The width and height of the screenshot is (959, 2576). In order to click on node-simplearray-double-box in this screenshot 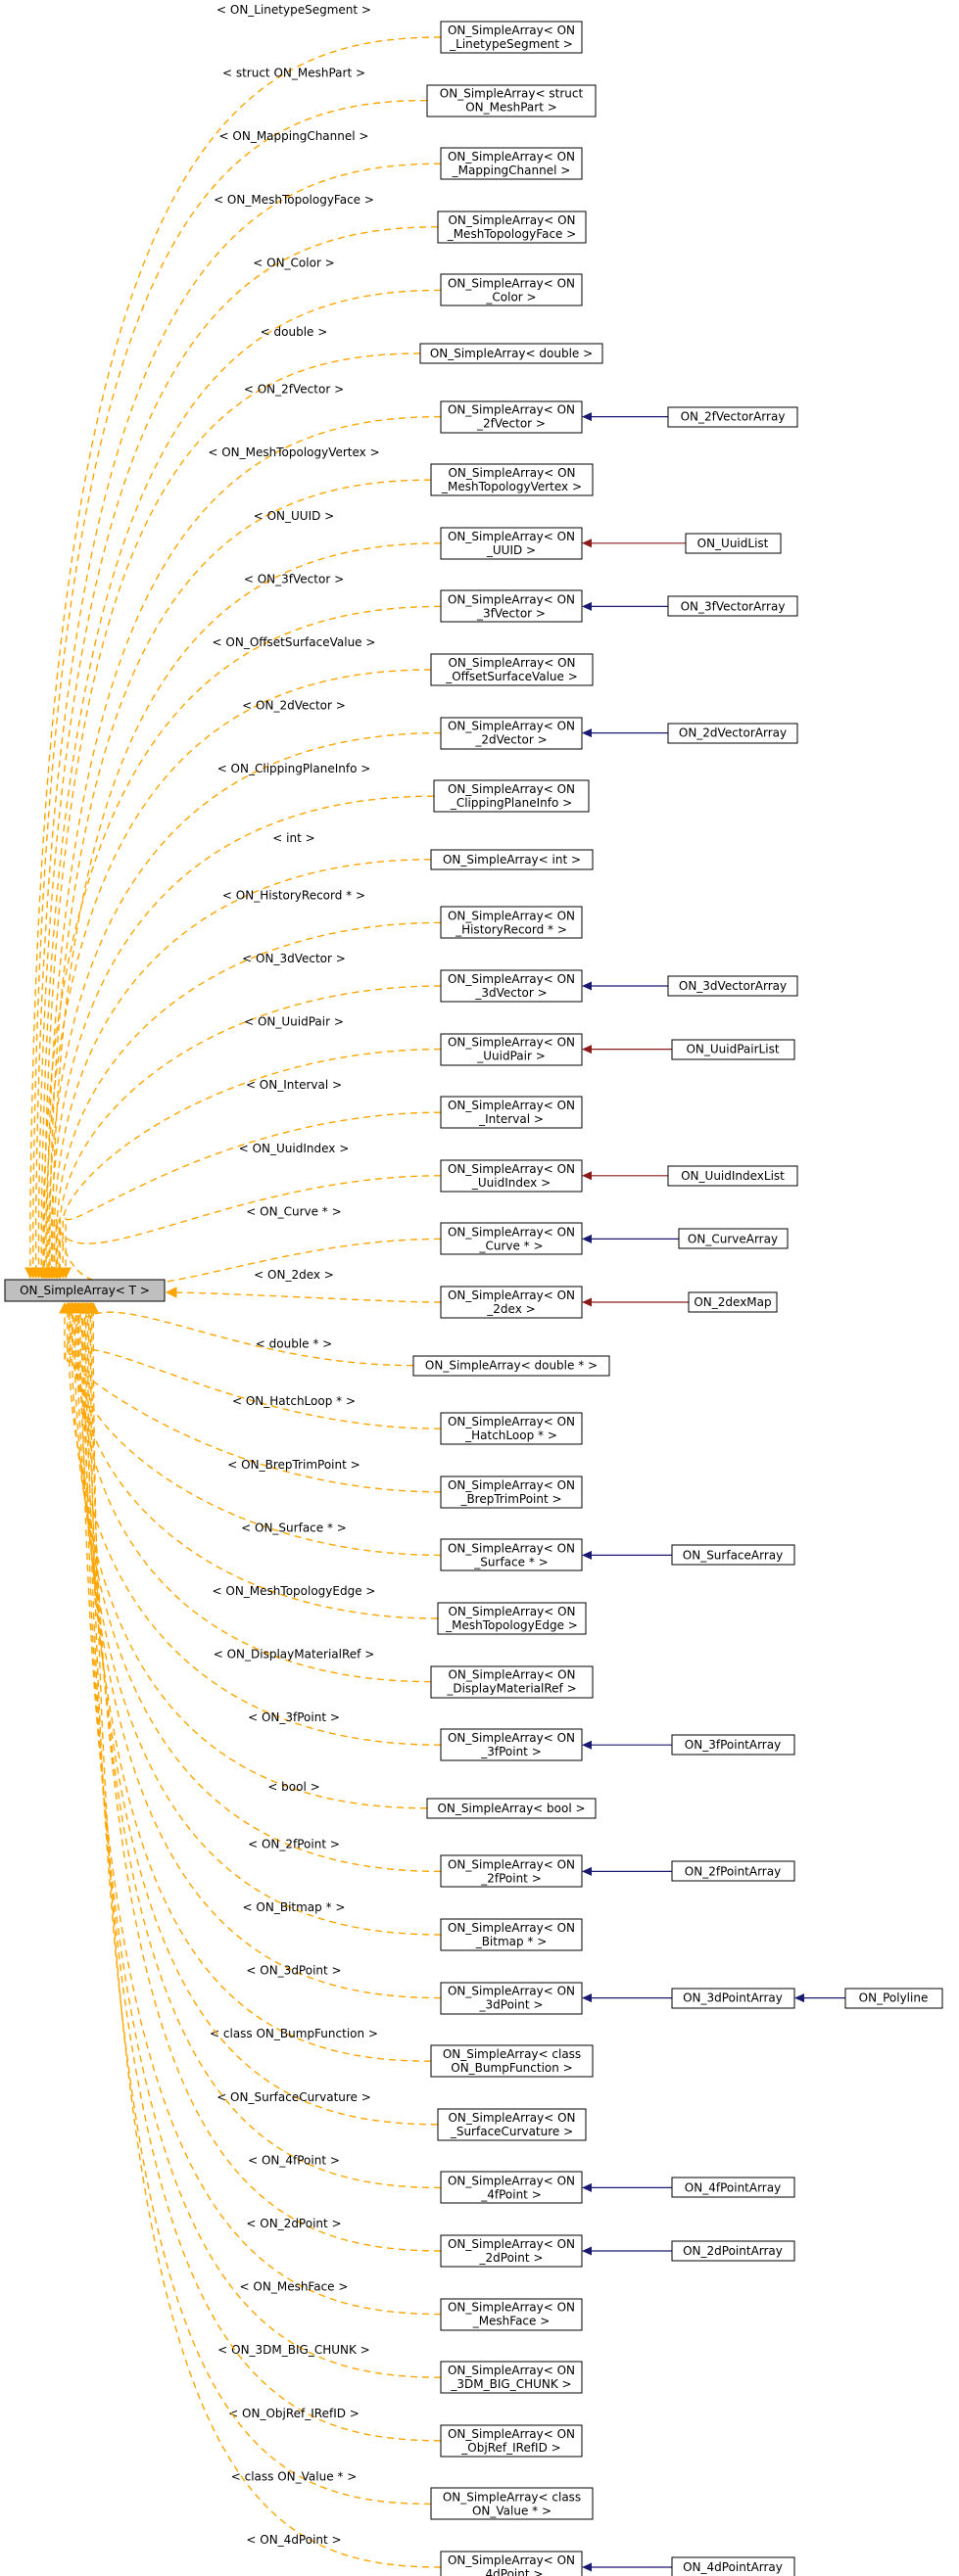, I will do `click(511, 353)`.